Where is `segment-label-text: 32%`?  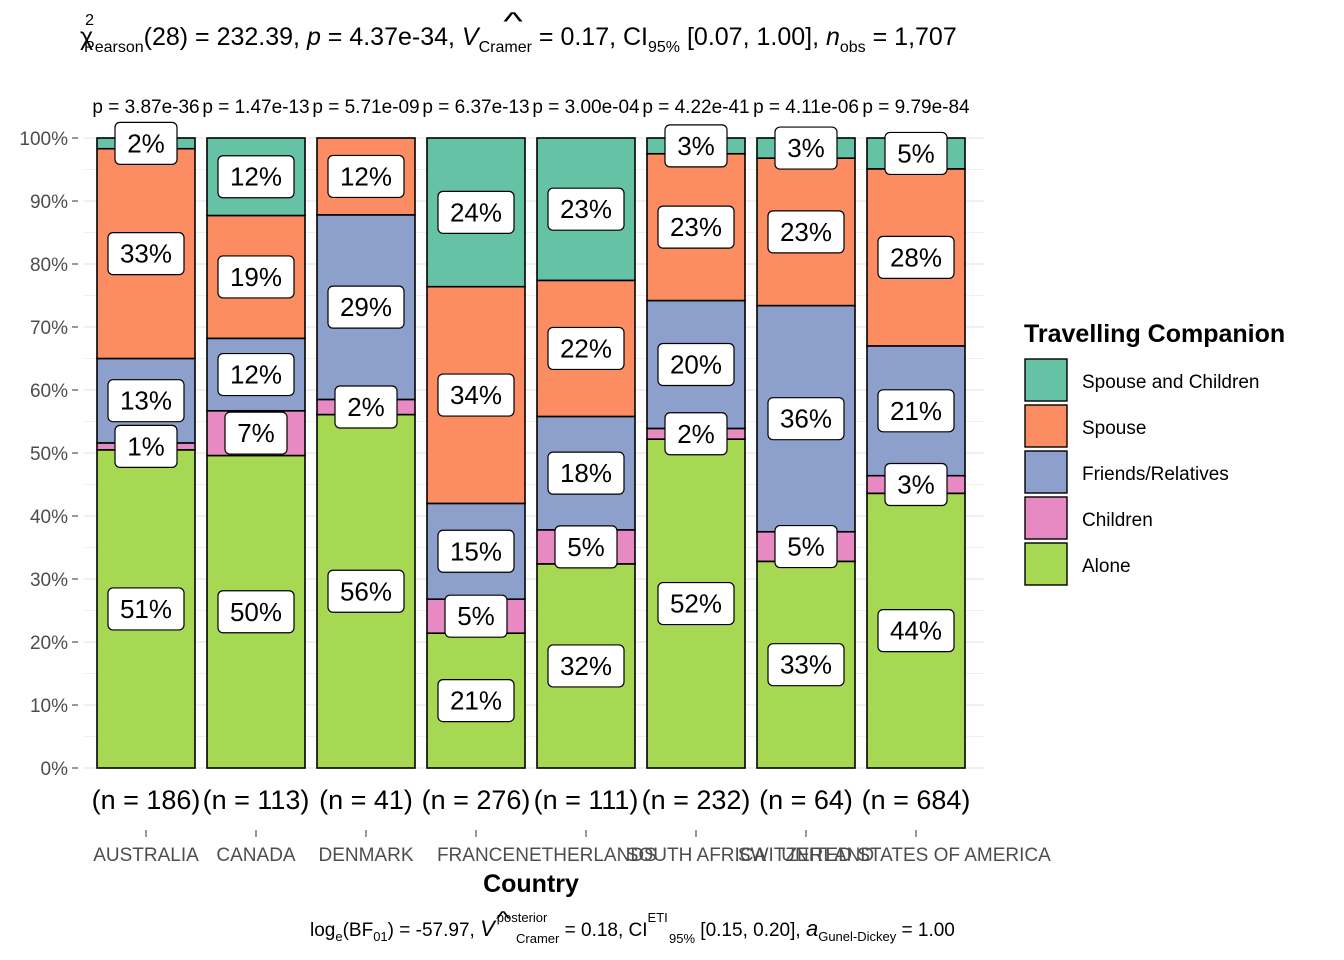 segment-label-text: 32% is located at coordinates (586, 666).